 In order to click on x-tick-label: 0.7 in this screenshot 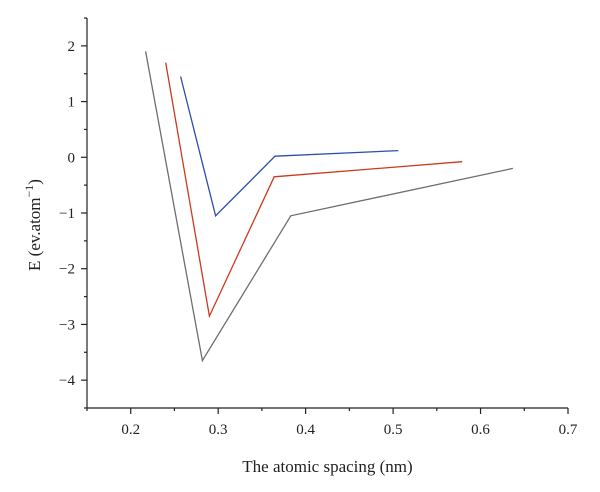, I will do `click(568, 430)`.